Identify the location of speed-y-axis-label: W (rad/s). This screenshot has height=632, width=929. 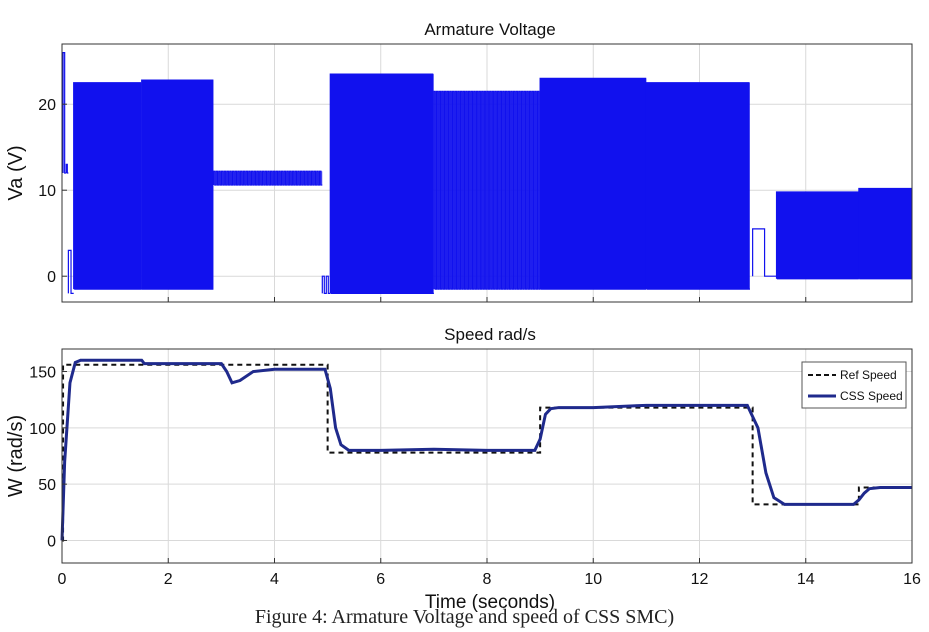
(16, 456).